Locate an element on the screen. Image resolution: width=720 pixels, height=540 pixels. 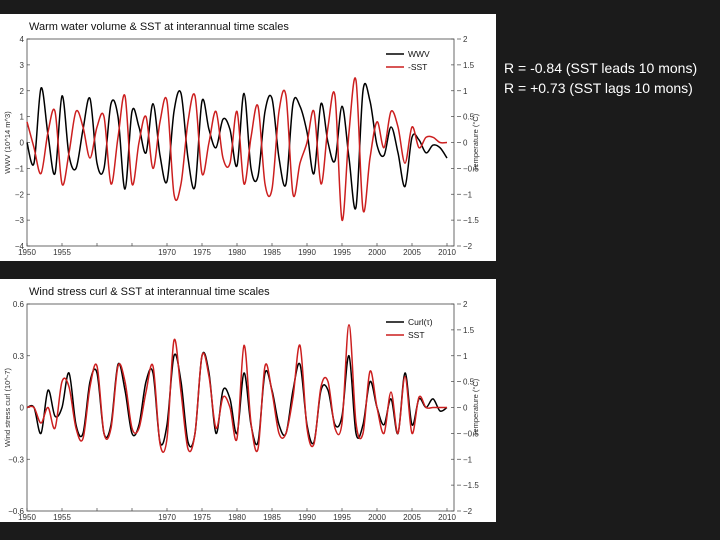
curl-chart-series-line-red is located at coordinates (236, 388).